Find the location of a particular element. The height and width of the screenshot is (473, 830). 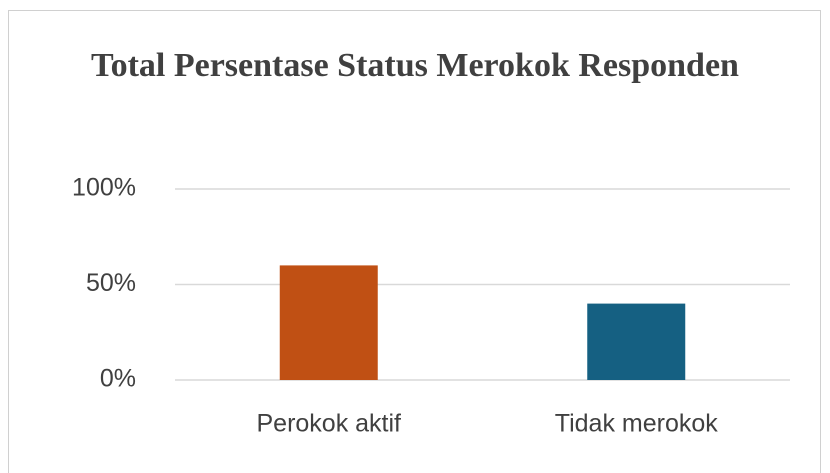

x-tick-label: Tidak merokok is located at coordinates (637, 424).